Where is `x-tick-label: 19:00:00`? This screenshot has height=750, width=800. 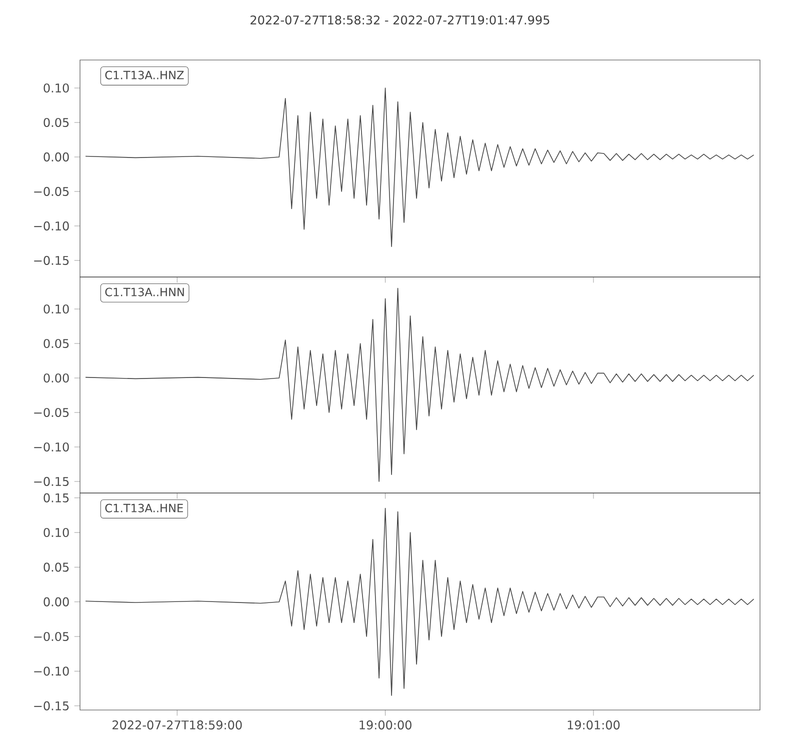 x-tick-label: 19:00:00 is located at coordinates (386, 725).